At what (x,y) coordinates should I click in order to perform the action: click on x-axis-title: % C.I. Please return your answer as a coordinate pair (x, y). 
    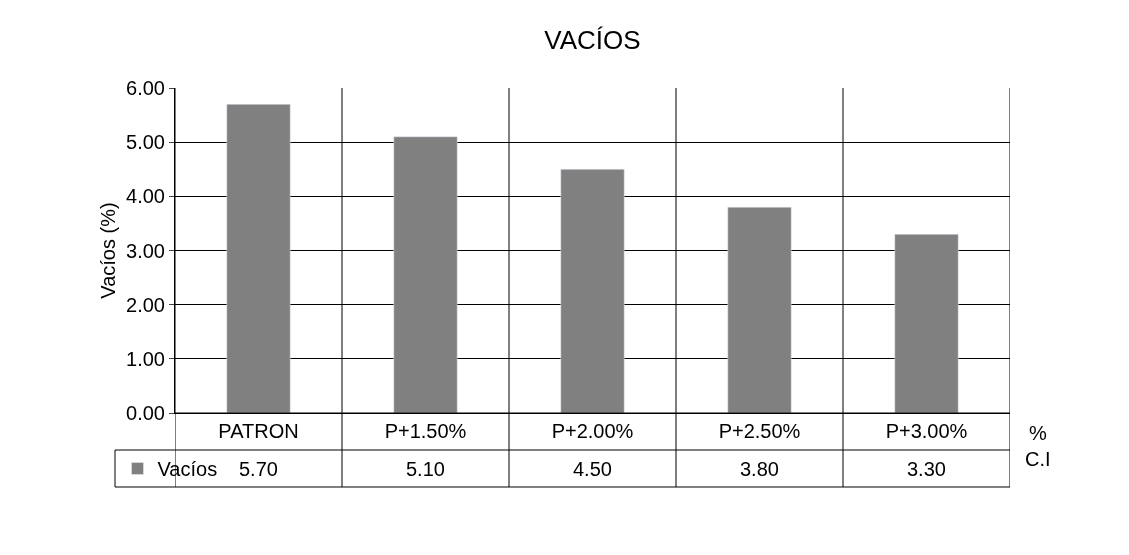
    Looking at the image, I should click on (1038, 446).